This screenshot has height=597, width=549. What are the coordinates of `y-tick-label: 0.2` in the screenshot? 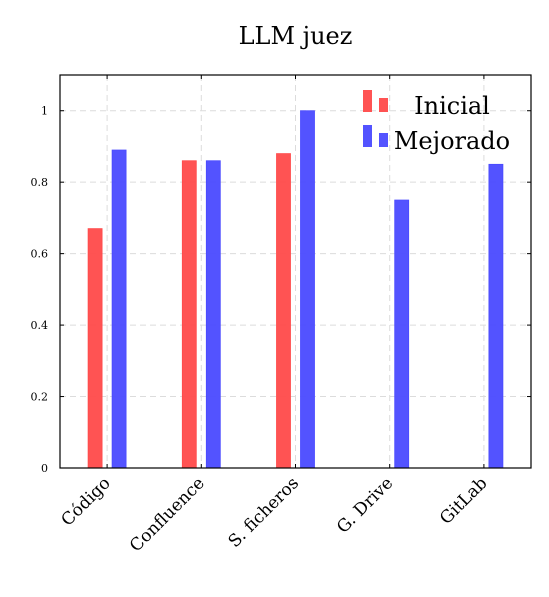 It's located at (40, 397).